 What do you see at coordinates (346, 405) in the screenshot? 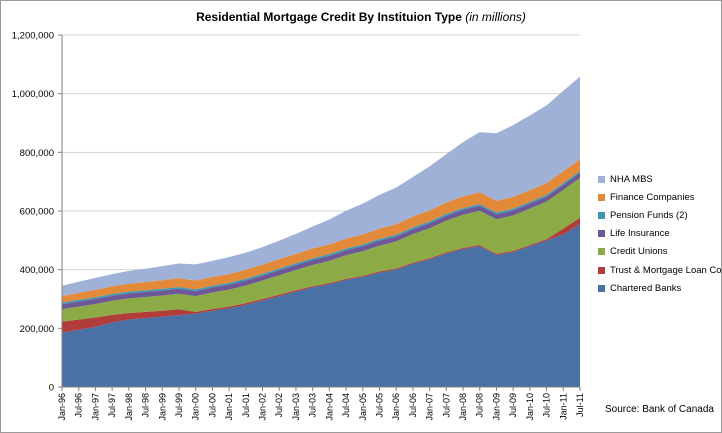
I see `x-tick-label-17: Jul-04` at bounding box center [346, 405].